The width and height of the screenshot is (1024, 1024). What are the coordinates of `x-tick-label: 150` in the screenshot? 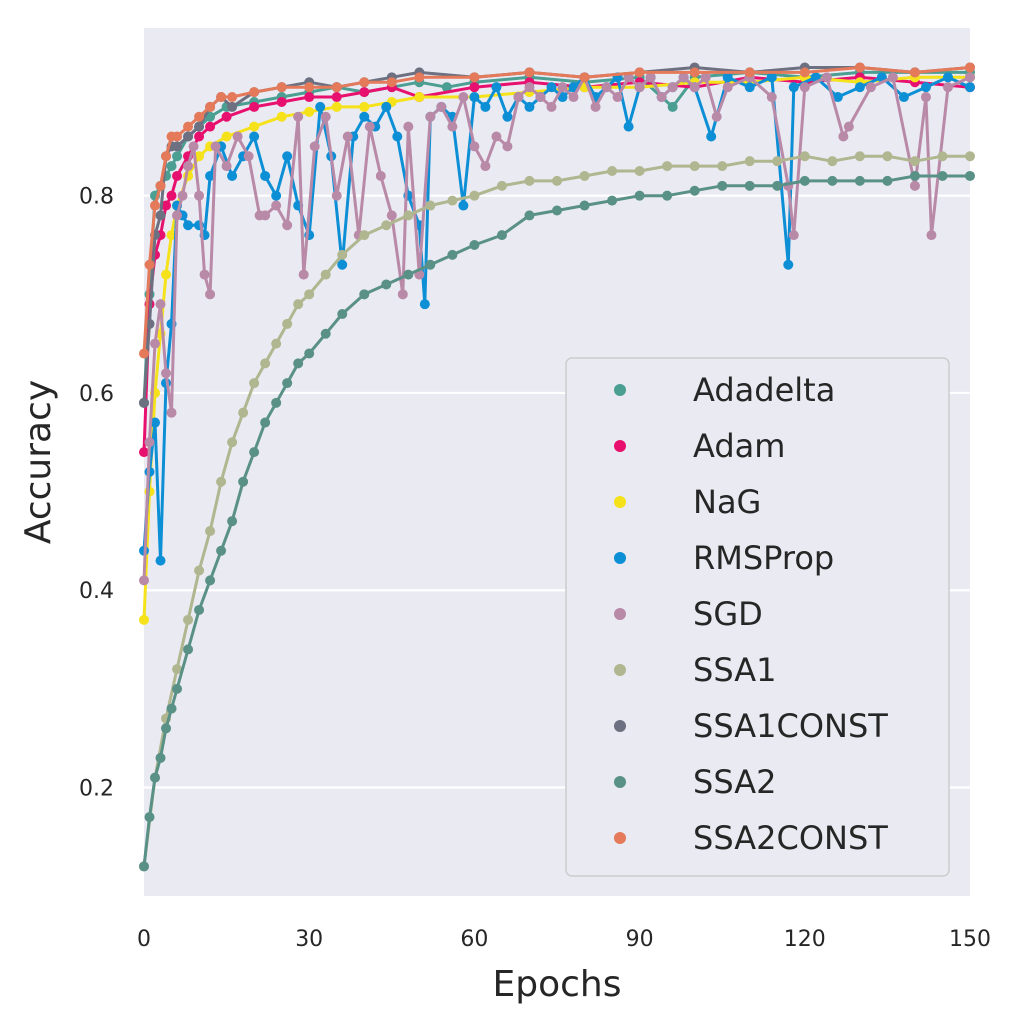 It's located at (970, 939).